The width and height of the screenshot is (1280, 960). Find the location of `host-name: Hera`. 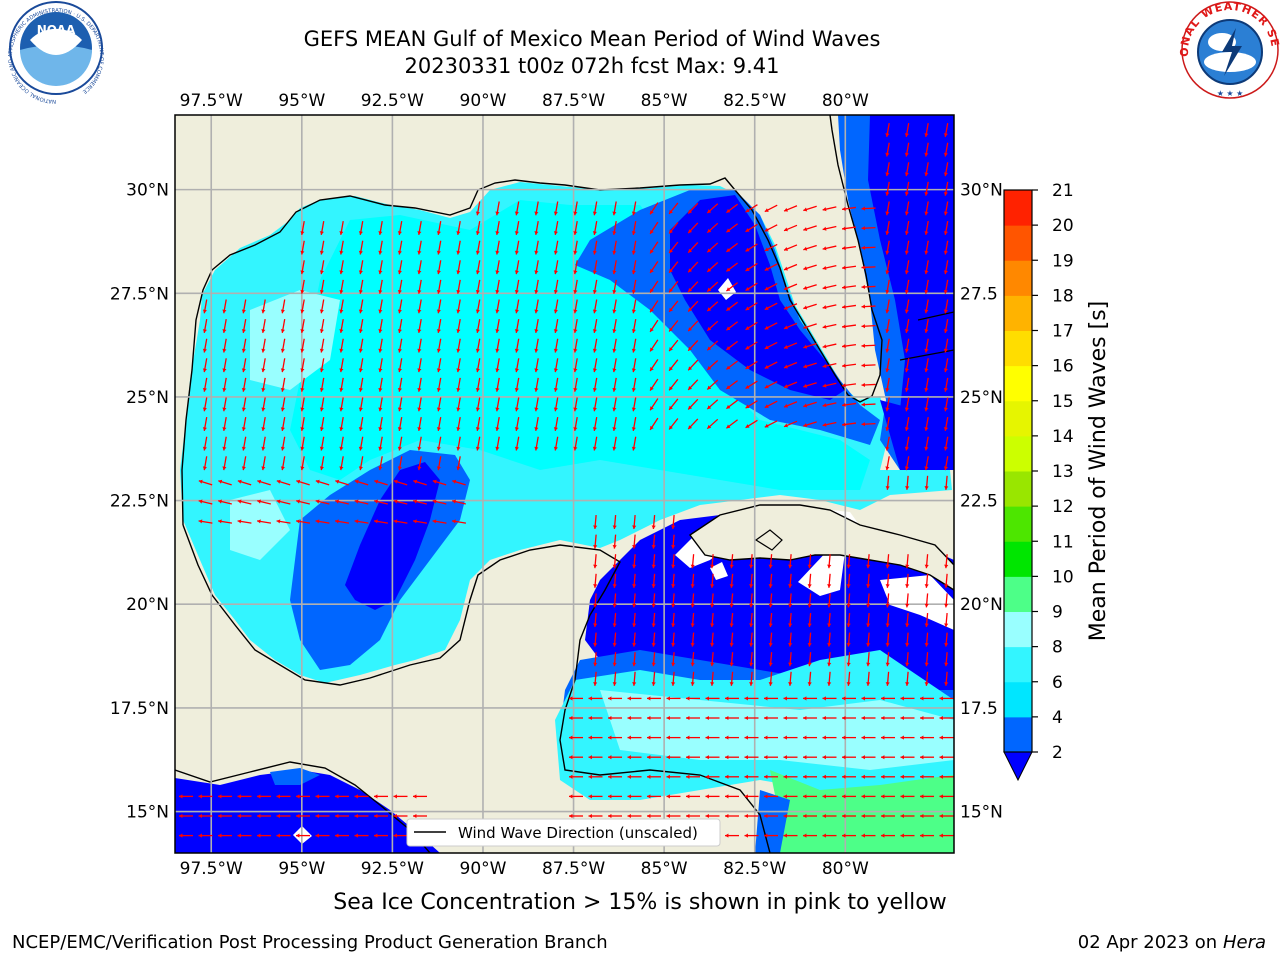

host-name: Hera is located at coordinates (1244, 942).